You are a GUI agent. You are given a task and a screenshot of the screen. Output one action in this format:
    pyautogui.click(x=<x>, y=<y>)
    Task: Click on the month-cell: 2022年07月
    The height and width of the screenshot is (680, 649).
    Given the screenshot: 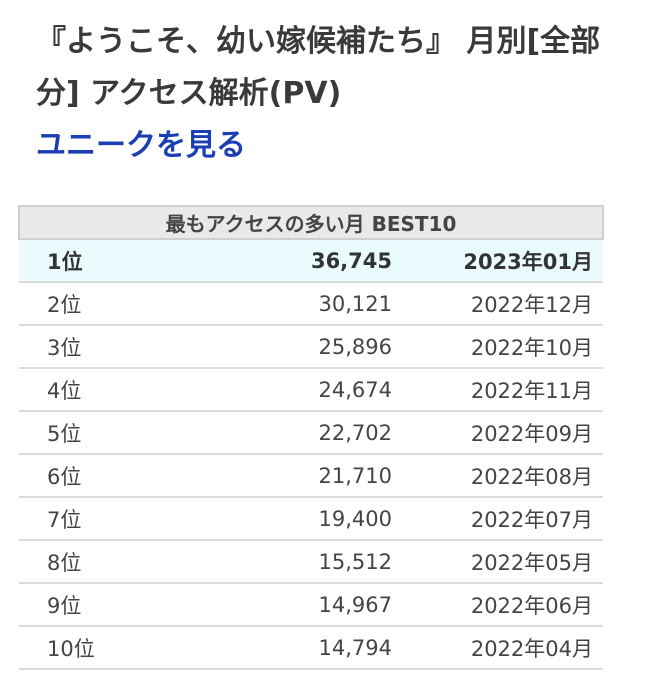 What is the action you would take?
    pyautogui.click(x=497, y=519)
    